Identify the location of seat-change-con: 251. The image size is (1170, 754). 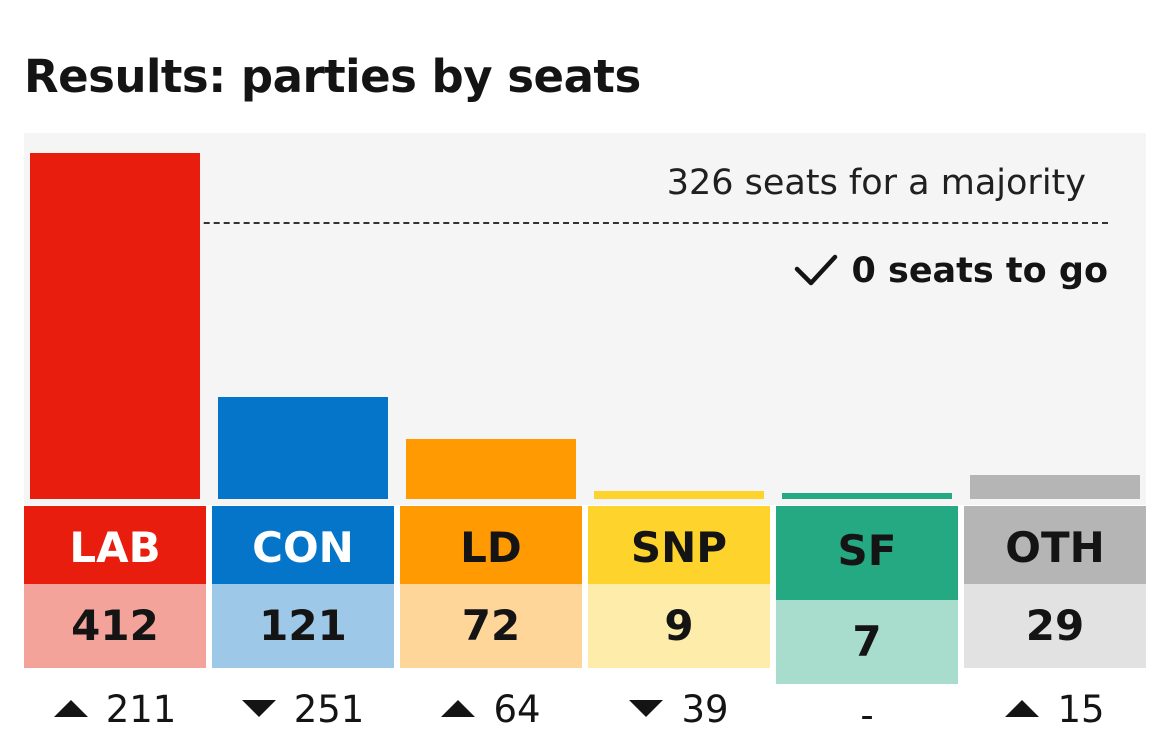
(303, 709).